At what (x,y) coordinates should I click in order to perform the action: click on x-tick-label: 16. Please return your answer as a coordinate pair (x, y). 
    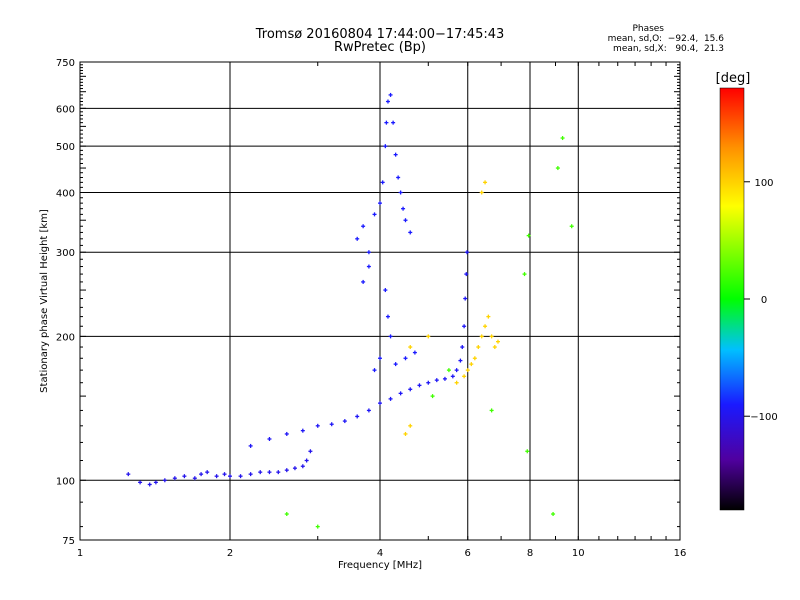
    Looking at the image, I should click on (680, 553).